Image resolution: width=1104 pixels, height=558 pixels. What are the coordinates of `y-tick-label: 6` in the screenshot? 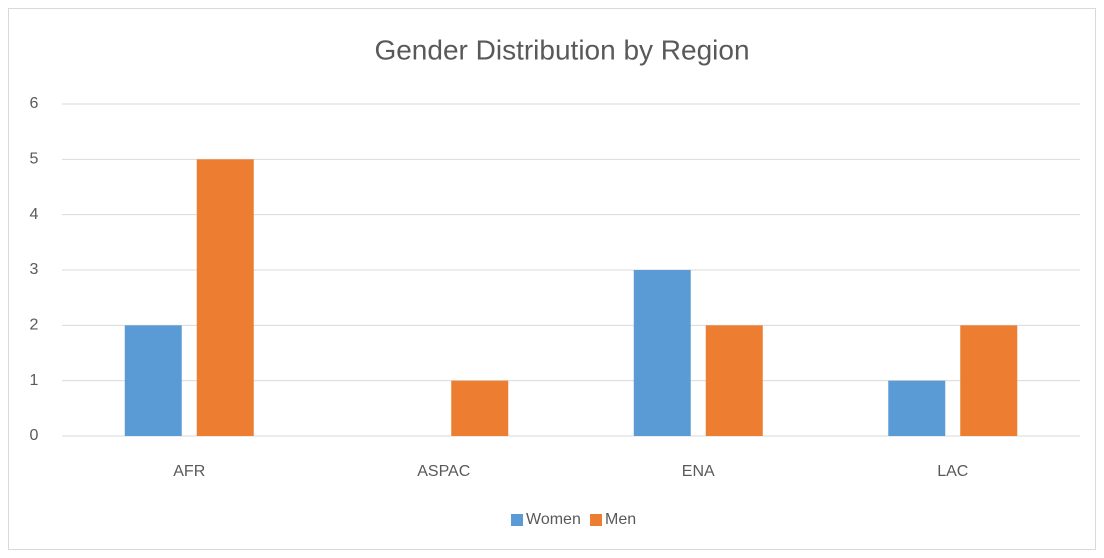 It's located at (34, 103).